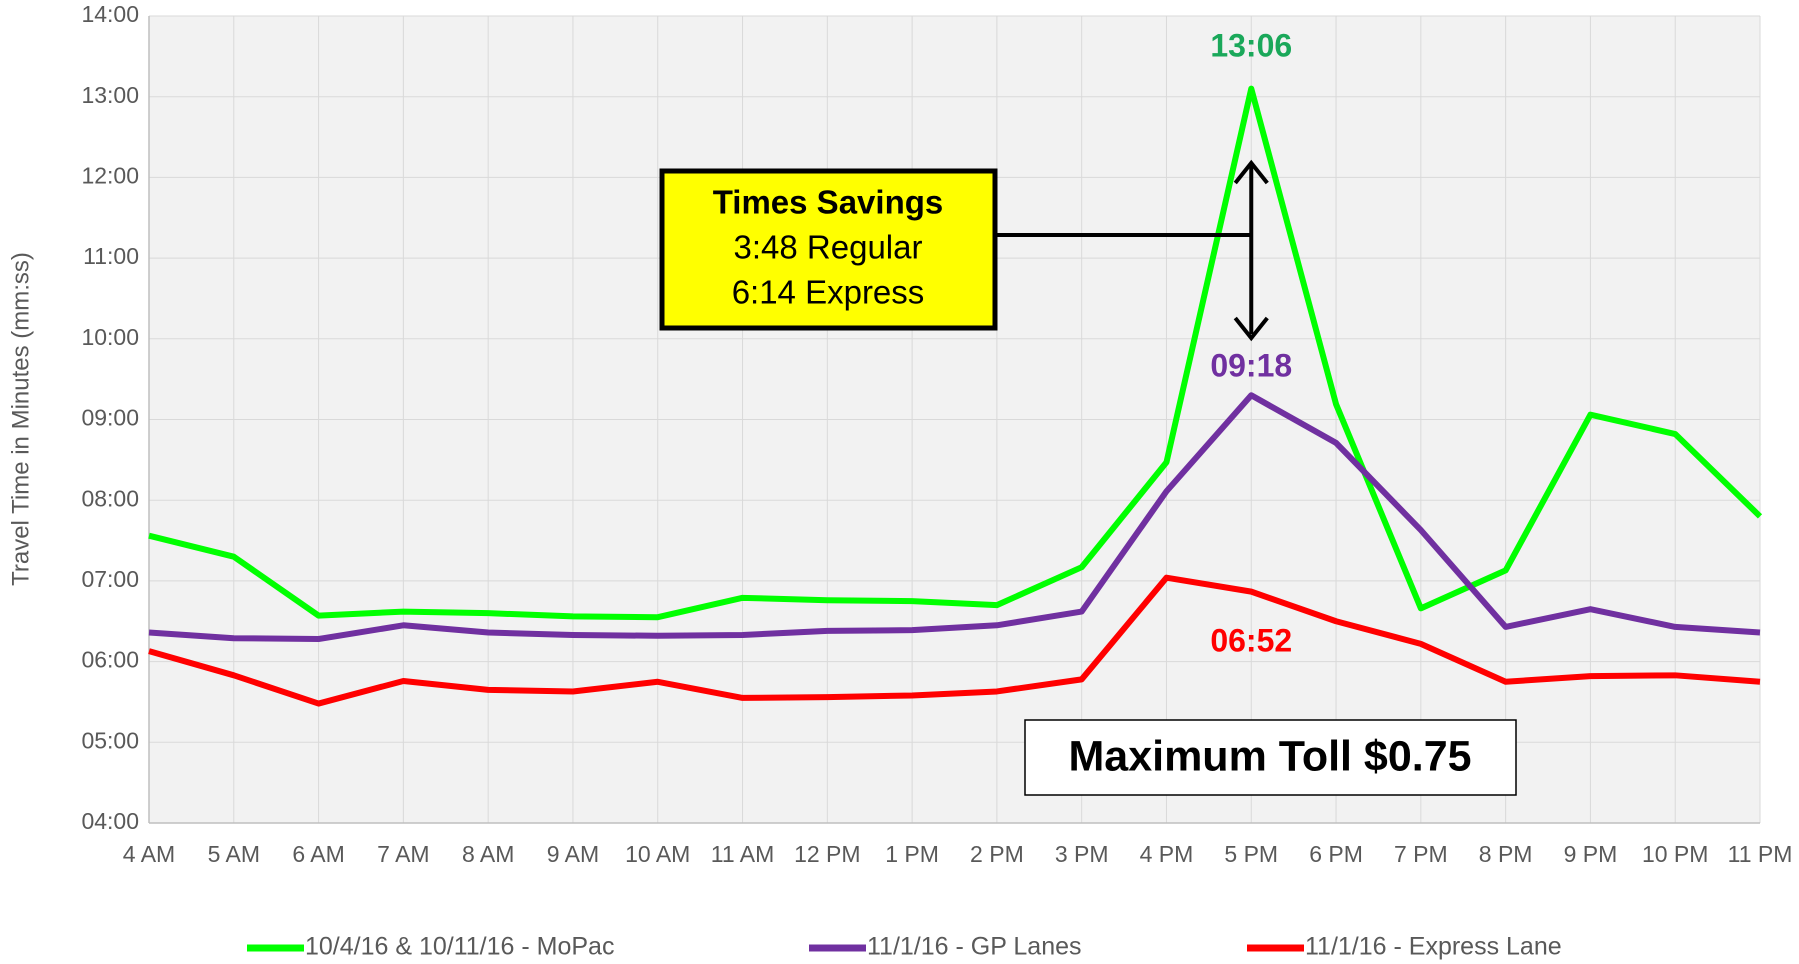  I want to click on x-tick-label: 5 AM, so click(234, 854).